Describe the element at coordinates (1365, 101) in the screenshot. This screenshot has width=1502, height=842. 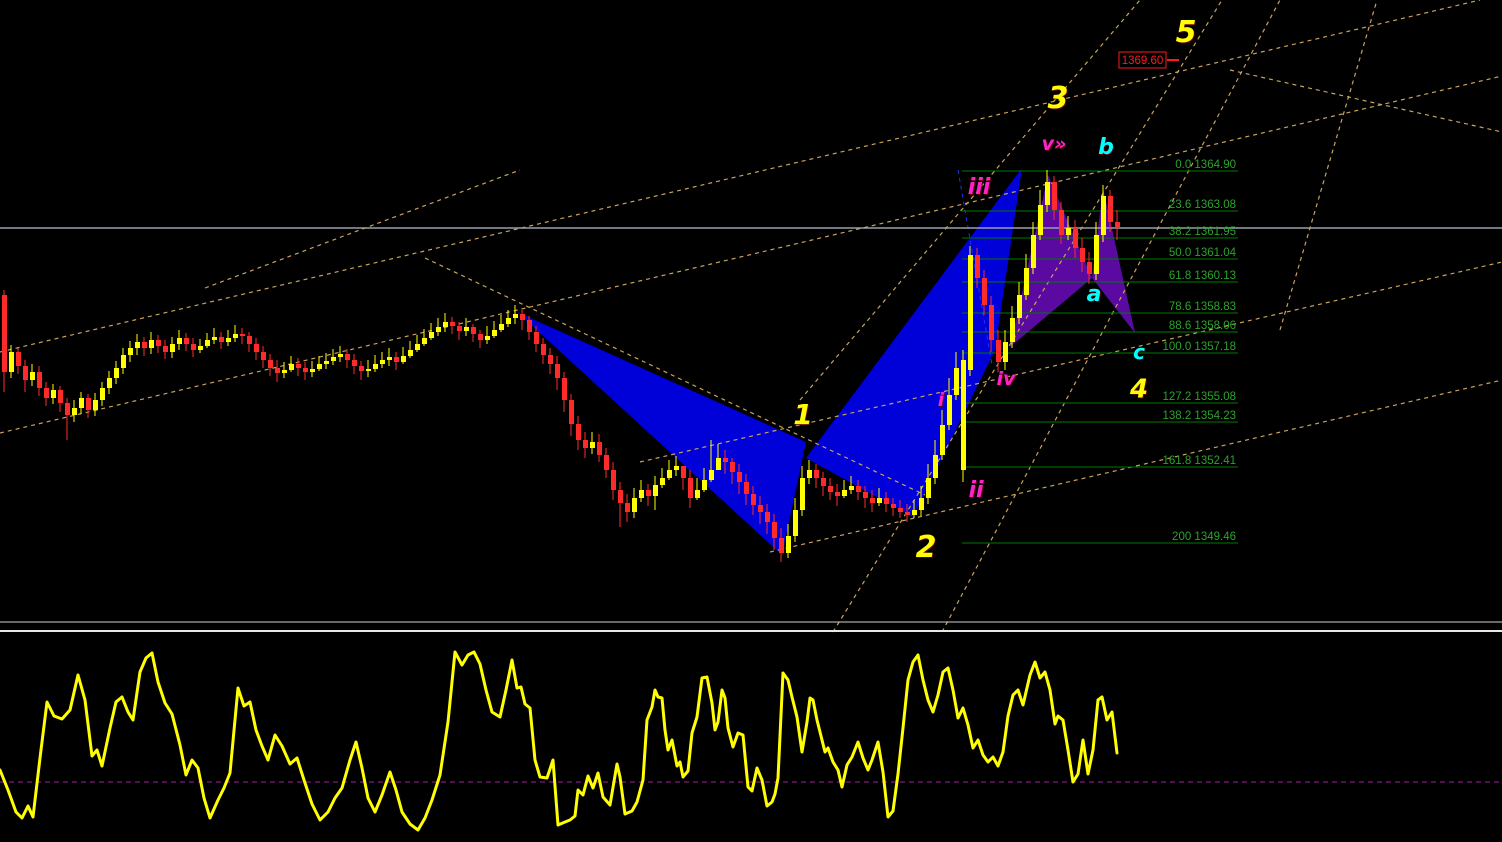
I see `trendline-descending-topright-ray` at that location.